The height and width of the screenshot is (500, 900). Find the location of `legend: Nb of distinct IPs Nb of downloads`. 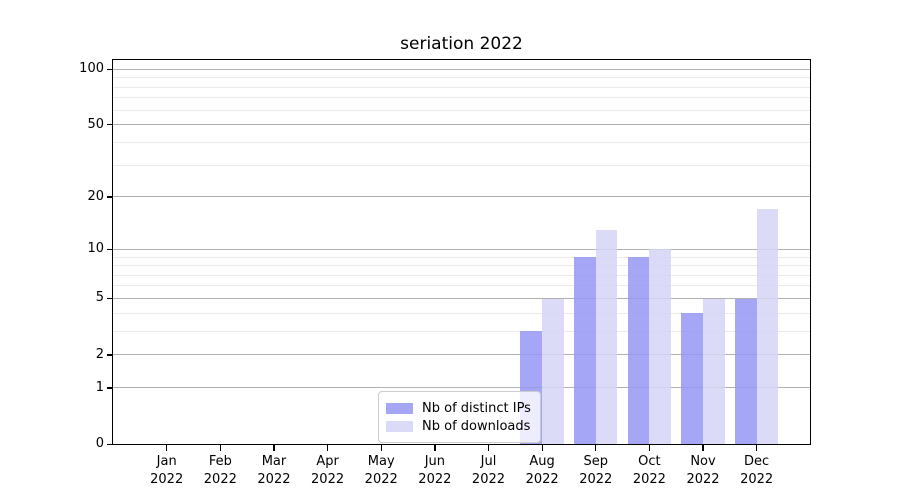

legend: Nb of distinct IPs Nb of downloads is located at coordinates (459, 417).